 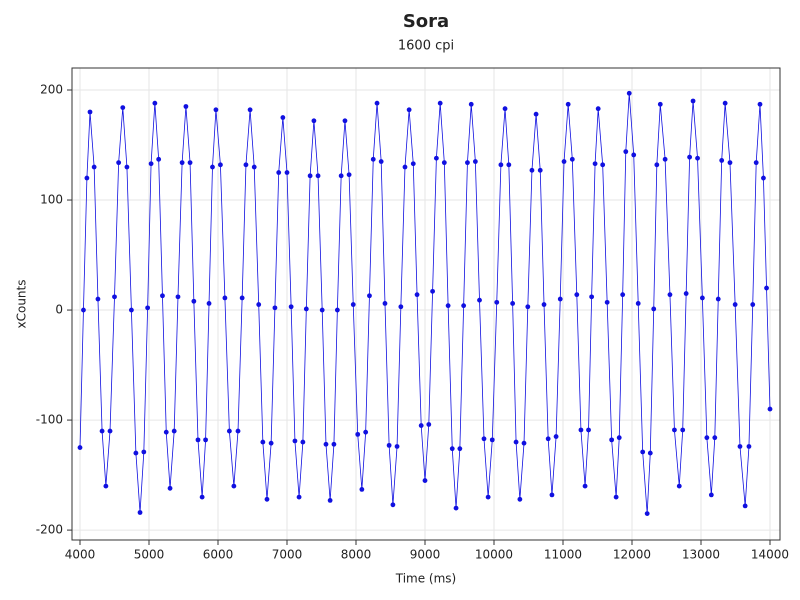 I want to click on x-tick-label: 10000, so click(x=494, y=555).